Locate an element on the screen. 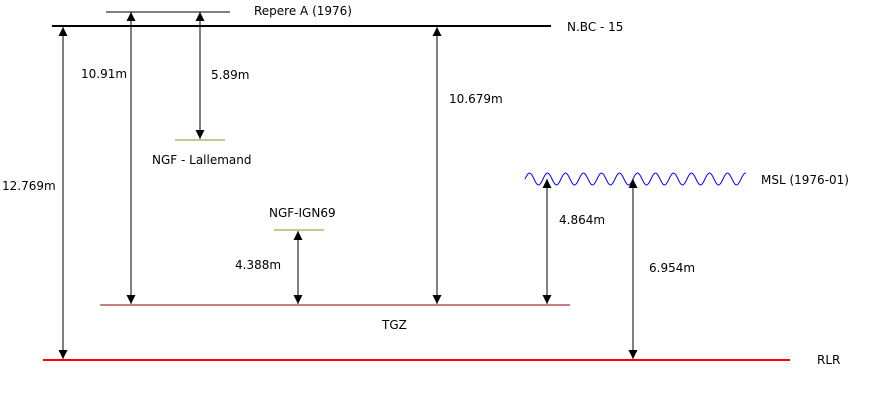  nbc15-label: N.BC - 15 is located at coordinates (595, 27).